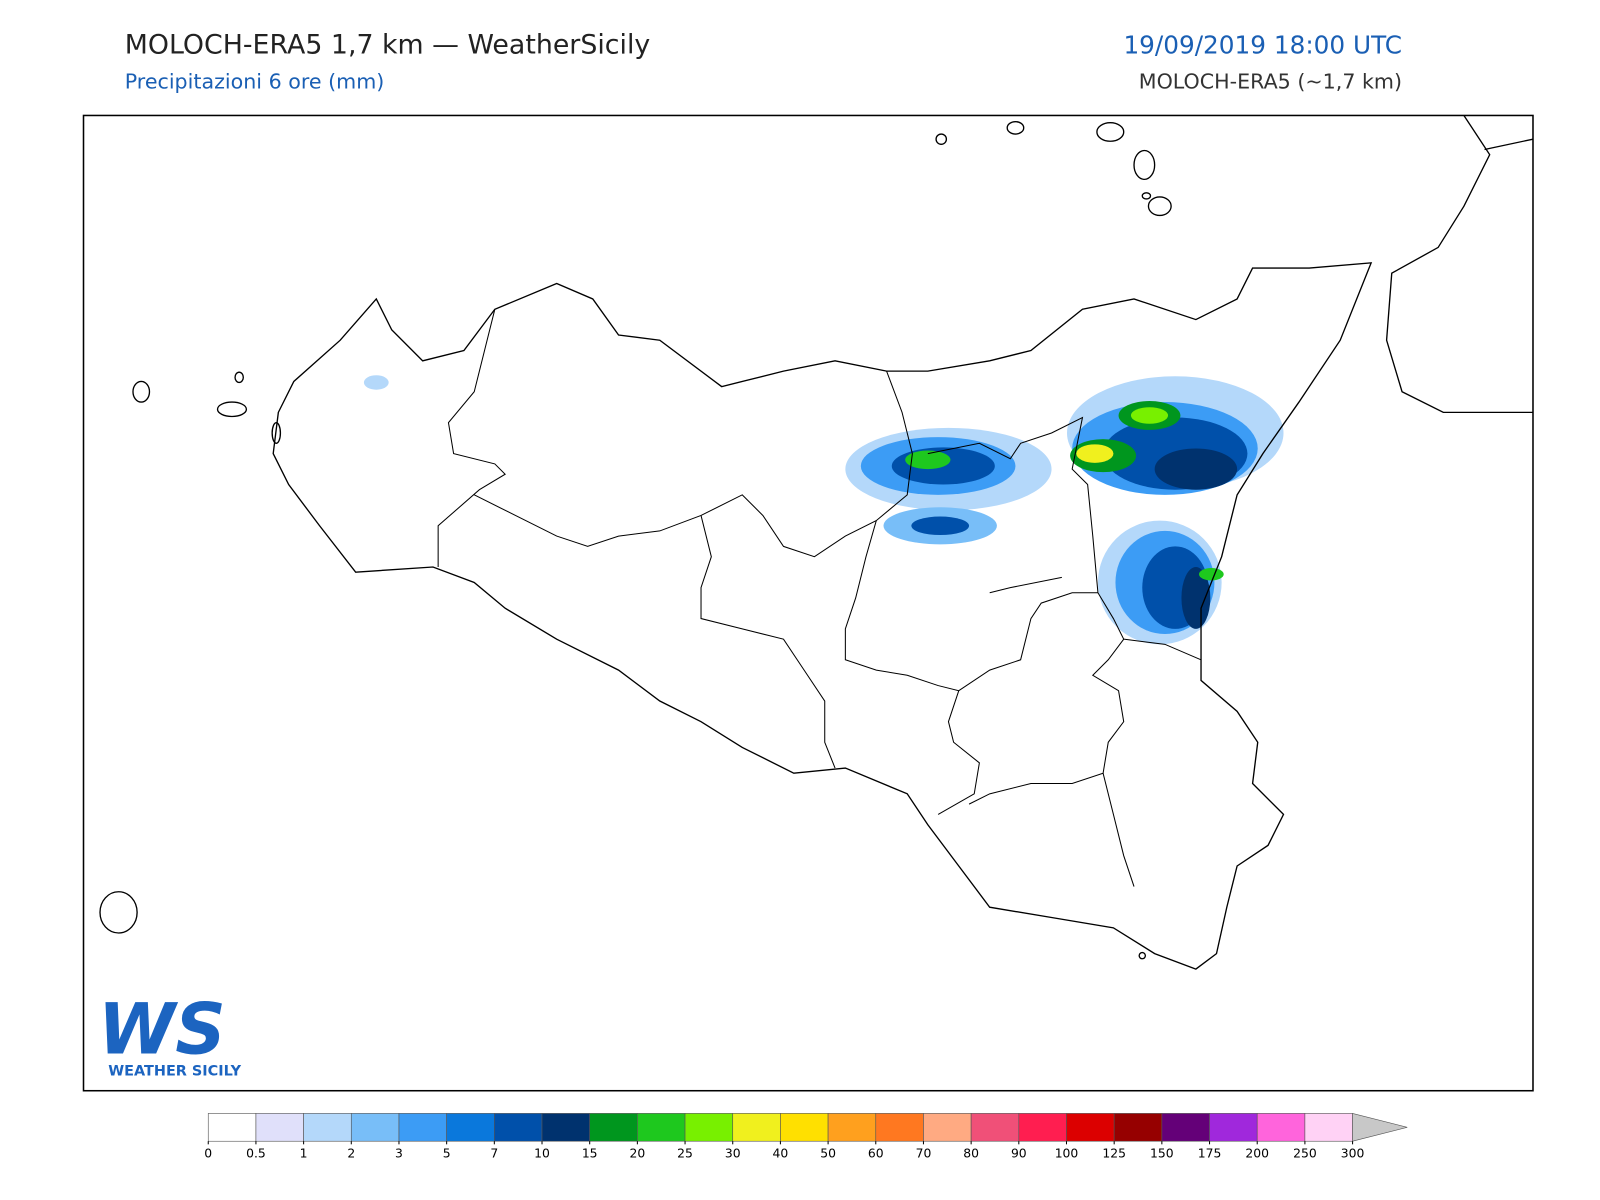  I want to click on colorbar-label: 5, so click(447, 1154).